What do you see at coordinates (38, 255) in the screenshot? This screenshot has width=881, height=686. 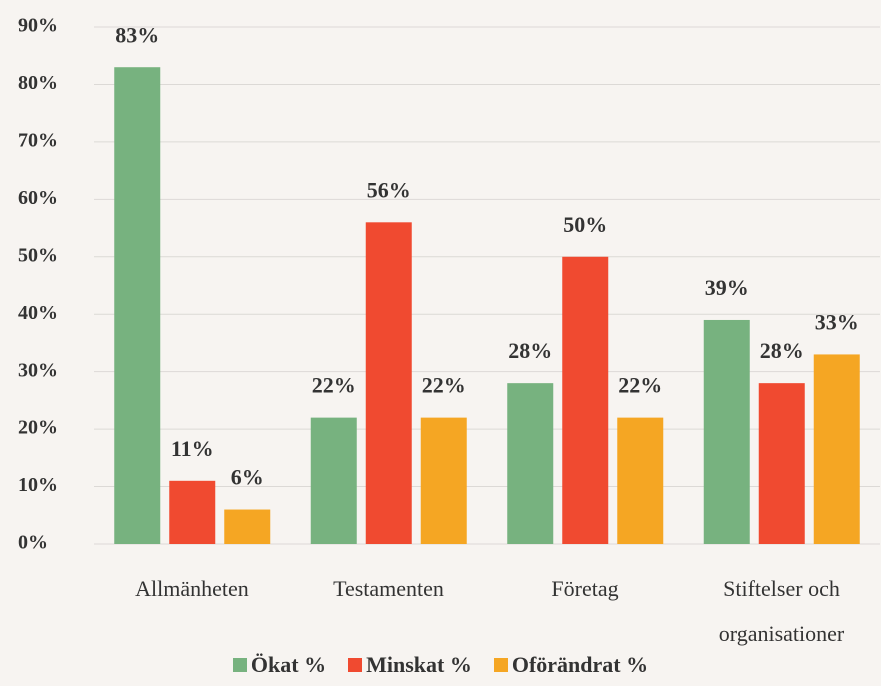 I see `y-tick-label: 50%` at bounding box center [38, 255].